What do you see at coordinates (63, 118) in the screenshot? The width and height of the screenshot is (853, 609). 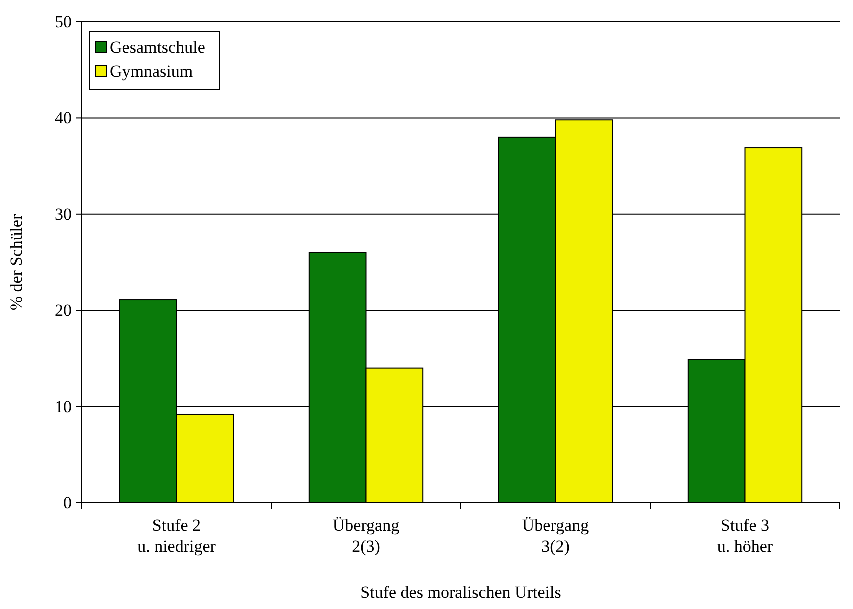 I see `y-tick-label: 40` at bounding box center [63, 118].